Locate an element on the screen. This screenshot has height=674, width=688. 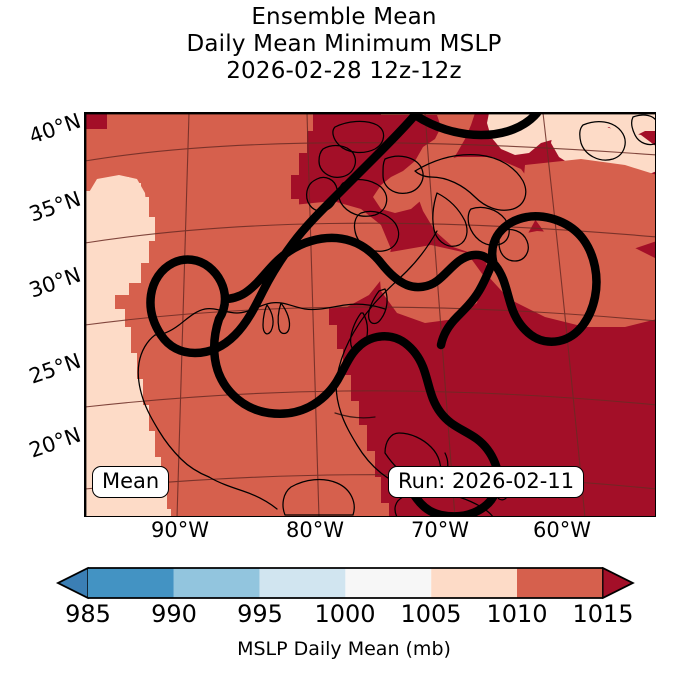
lon-tick-90W: 90°W is located at coordinates (180, 530).